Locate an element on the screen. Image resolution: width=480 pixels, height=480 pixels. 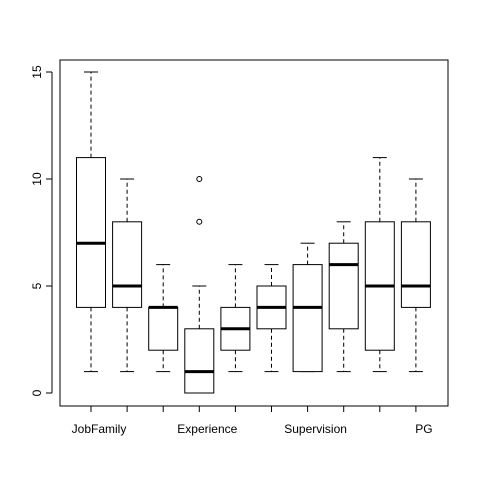
y-tick-label: 15 is located at coordinates (37, 72).